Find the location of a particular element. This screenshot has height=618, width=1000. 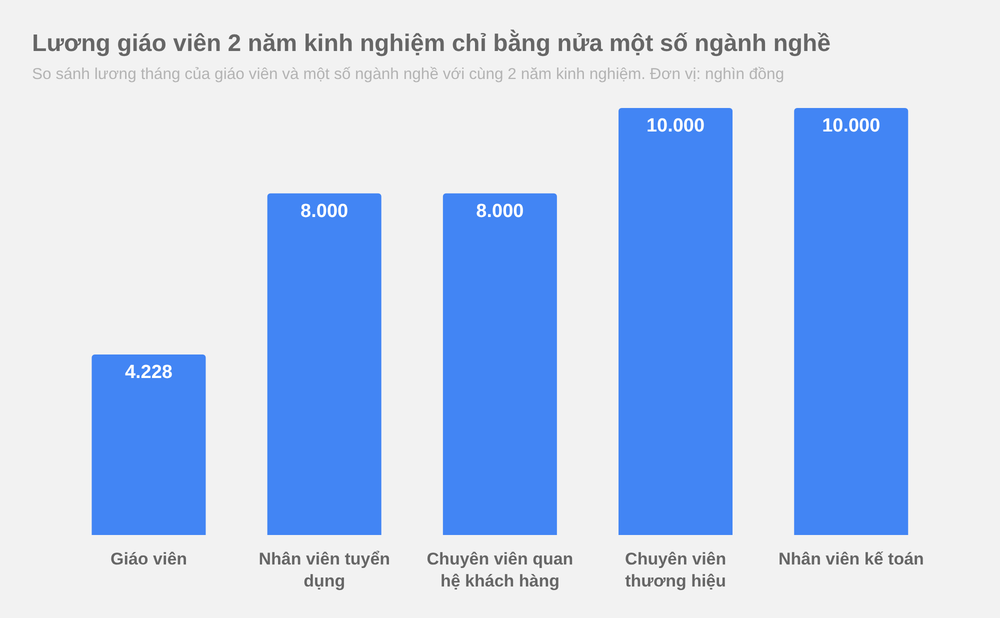

x-tick-label: Chuyên viên thương hiệu is located at coordinates (675, 569).